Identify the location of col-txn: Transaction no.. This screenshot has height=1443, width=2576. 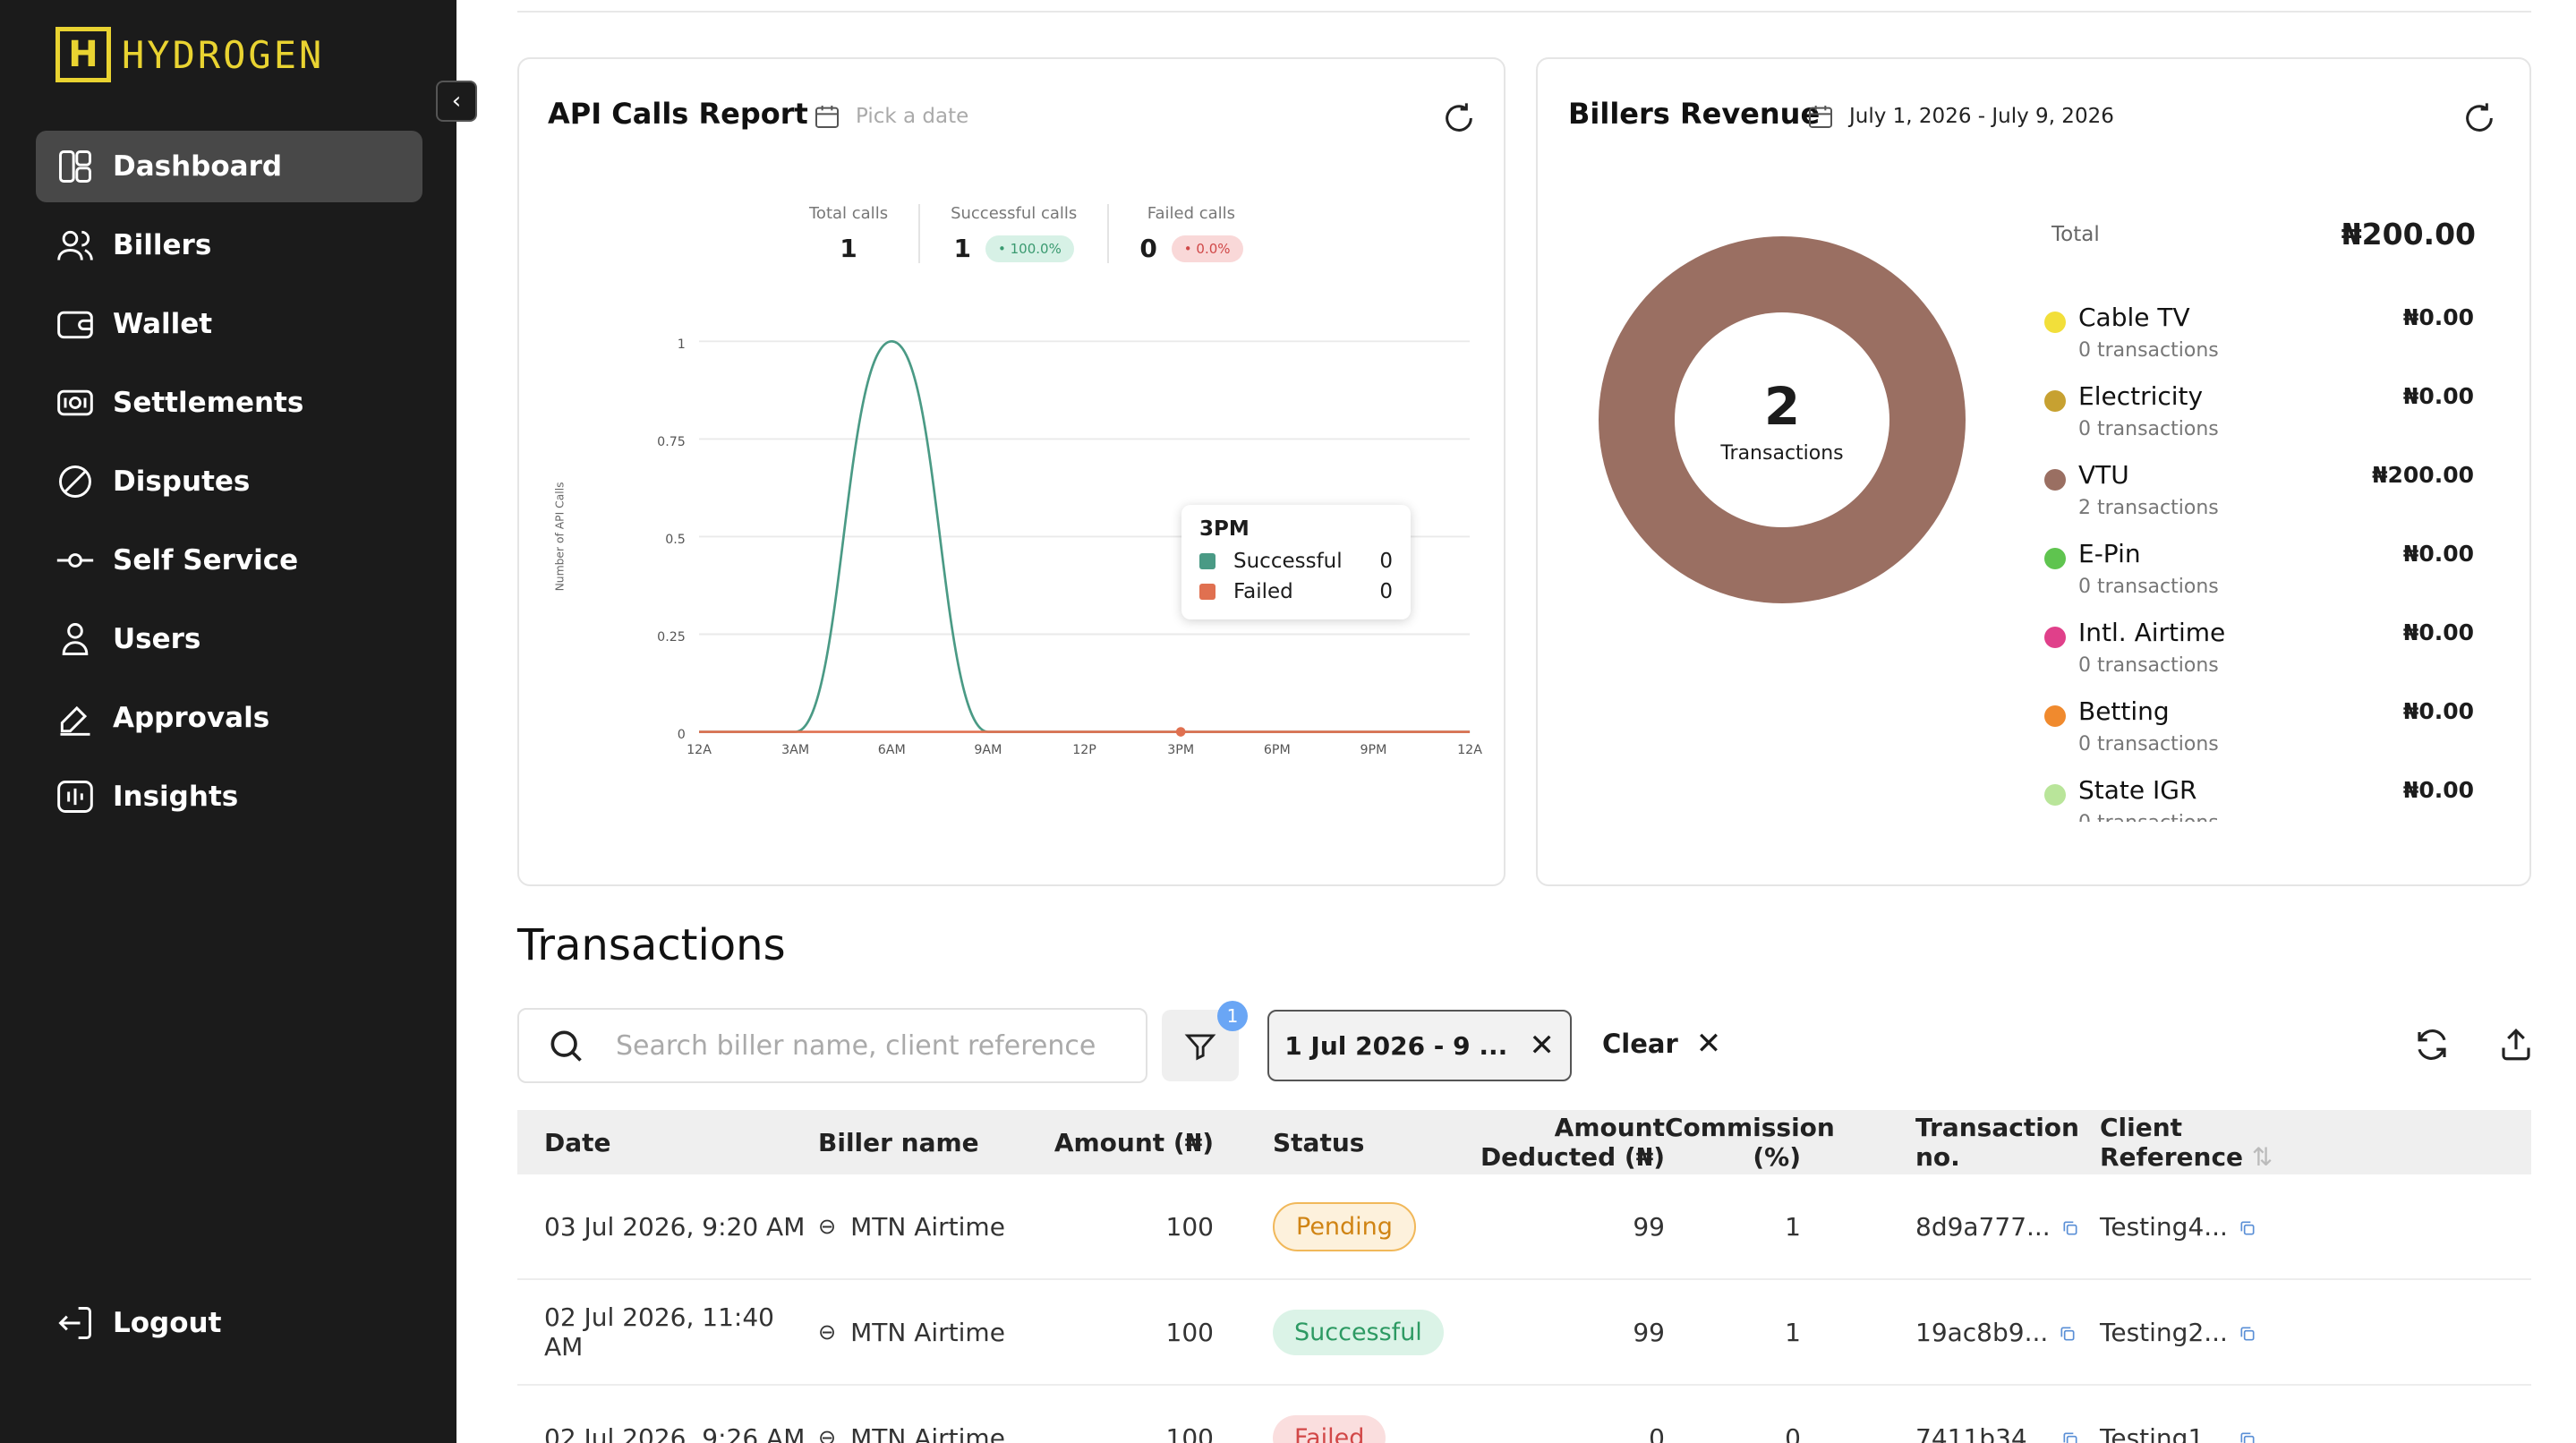
(1997, 1142).